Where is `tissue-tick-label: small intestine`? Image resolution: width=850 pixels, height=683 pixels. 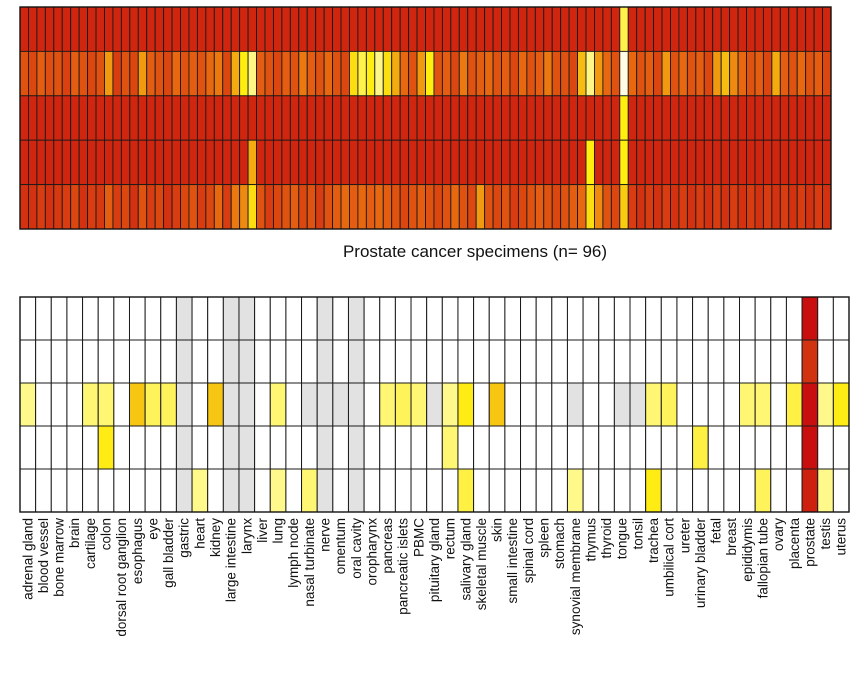
tissue-tick-label: small intestine is located at coordinates (512, 561).